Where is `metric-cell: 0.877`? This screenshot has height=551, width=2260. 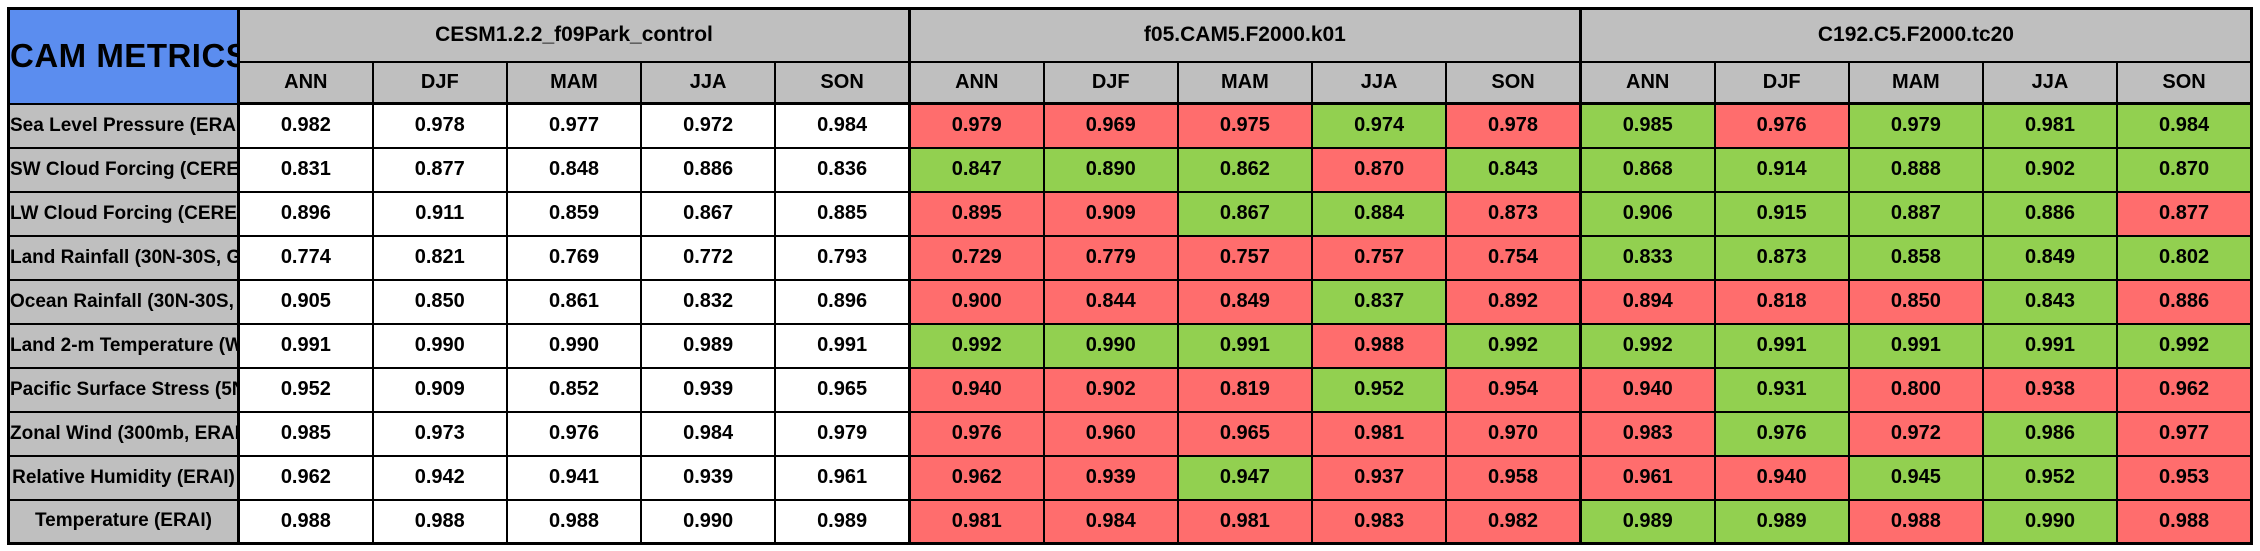 metric-cell: 0.877 is located at coordinates (439, 169).